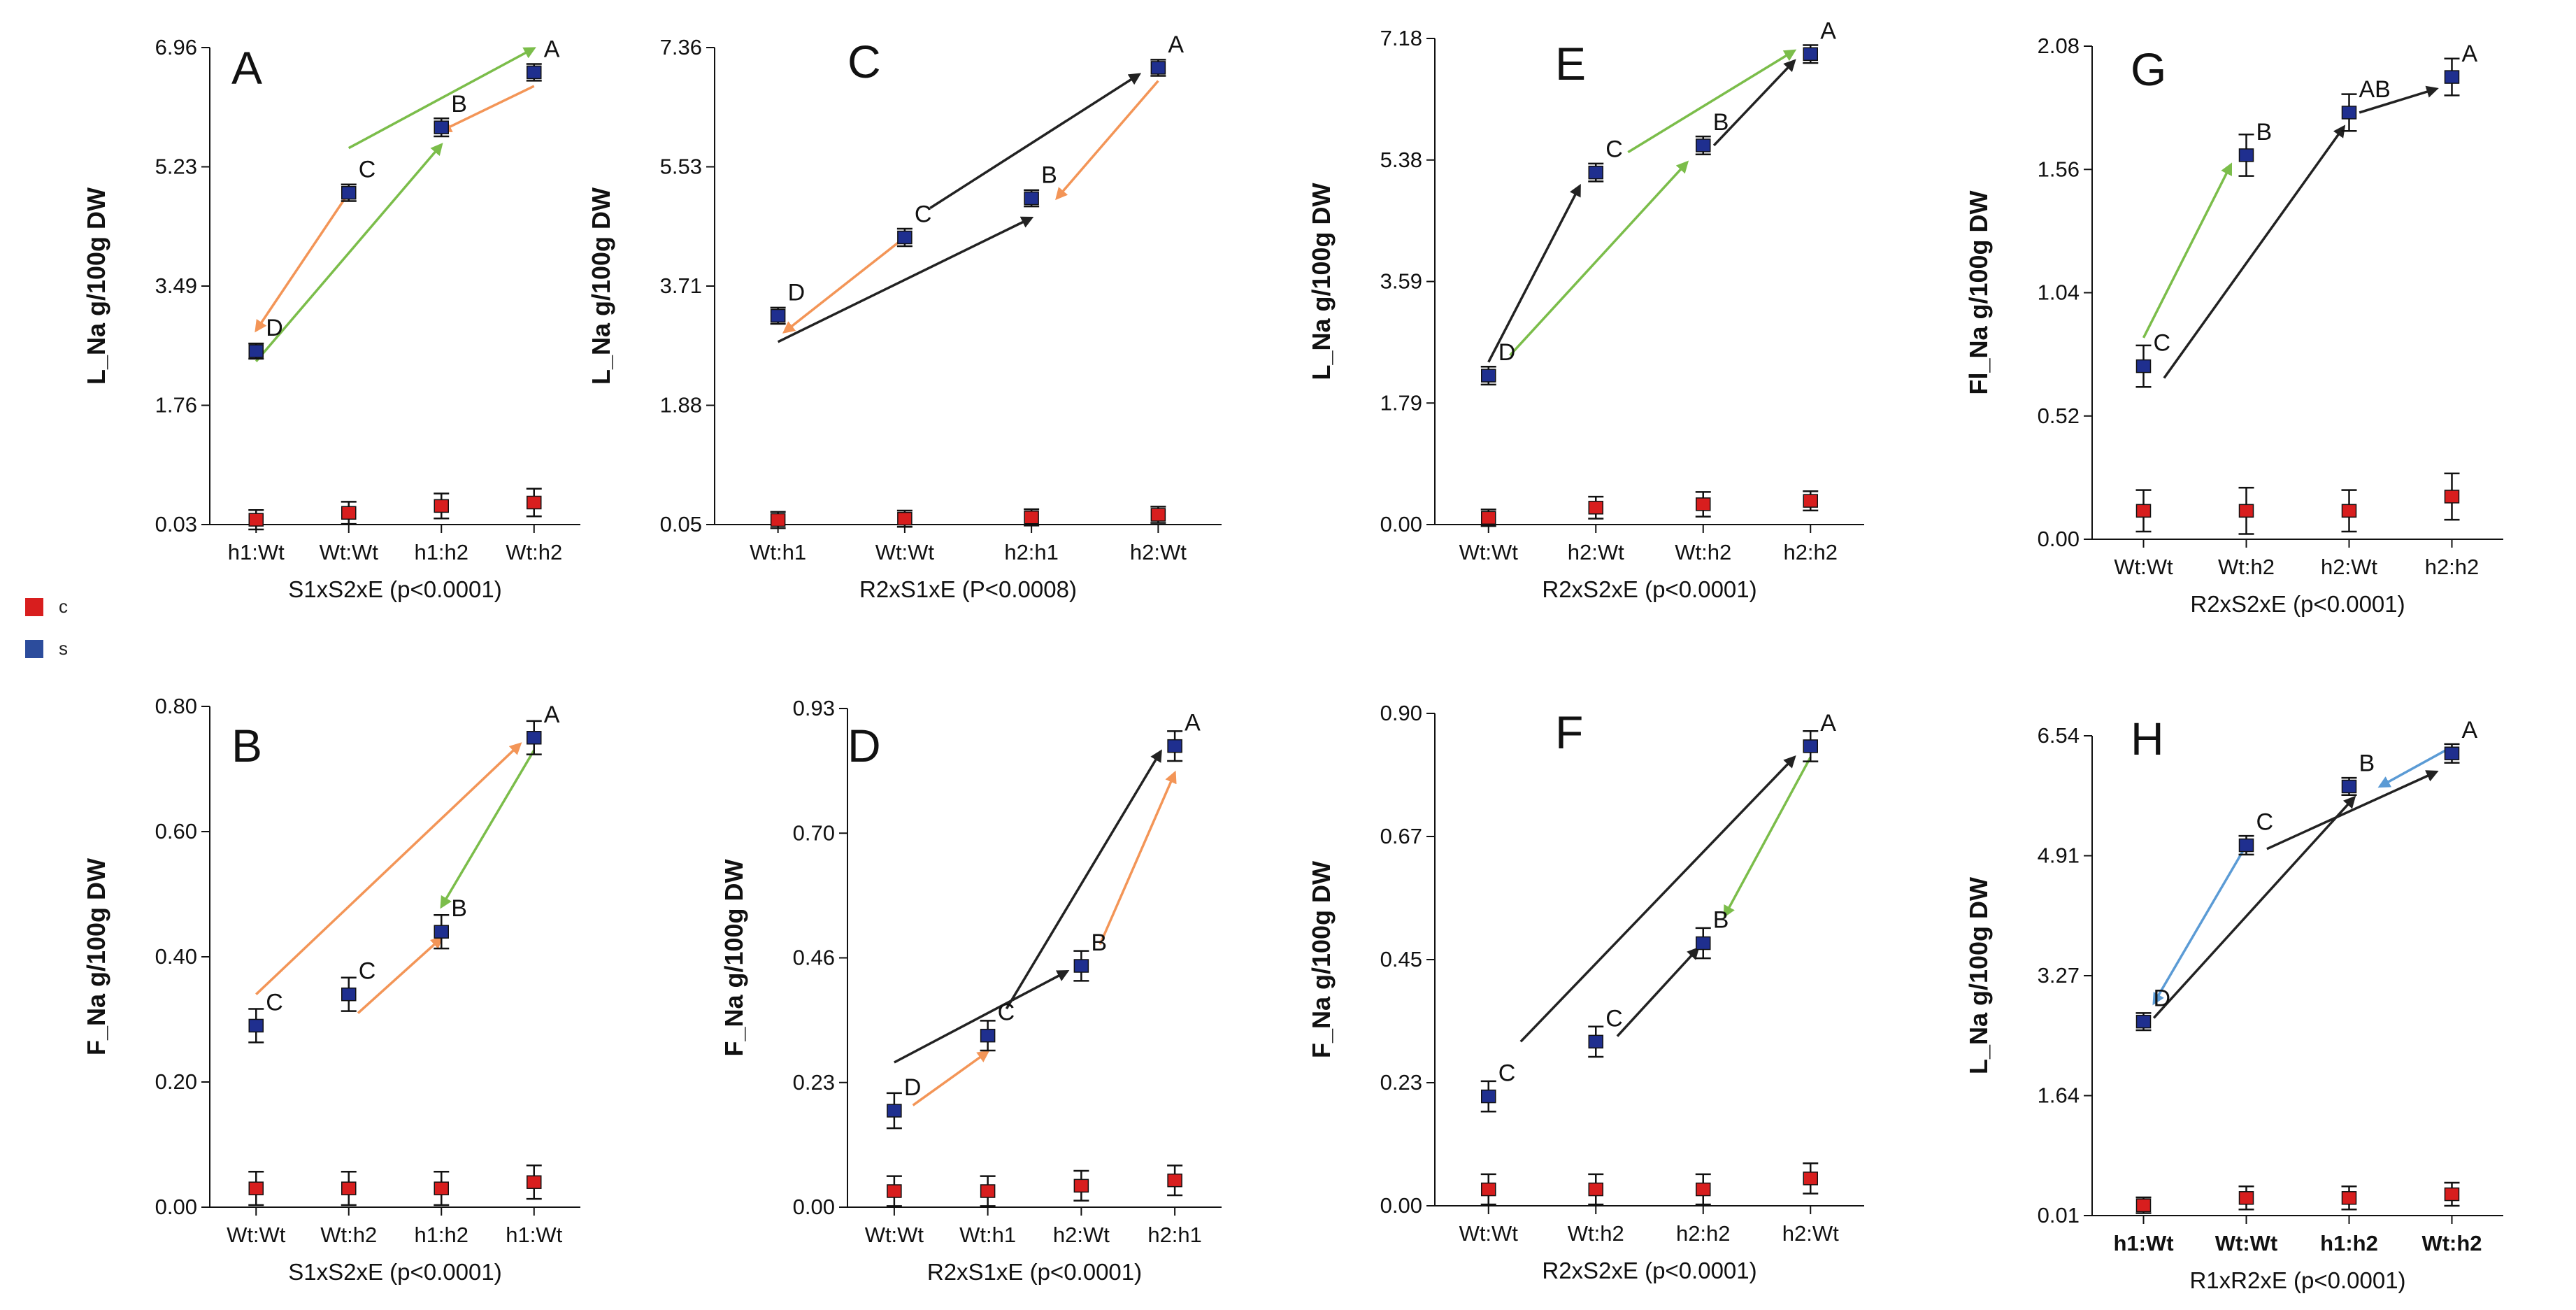 The width and height of the screenshot is (2576, 1310). Describe the element at coordinates (394, 589) in the screenshot. I see `panel-a-x-axis-title: S1xS2xE (p<0.0001)` at that location.